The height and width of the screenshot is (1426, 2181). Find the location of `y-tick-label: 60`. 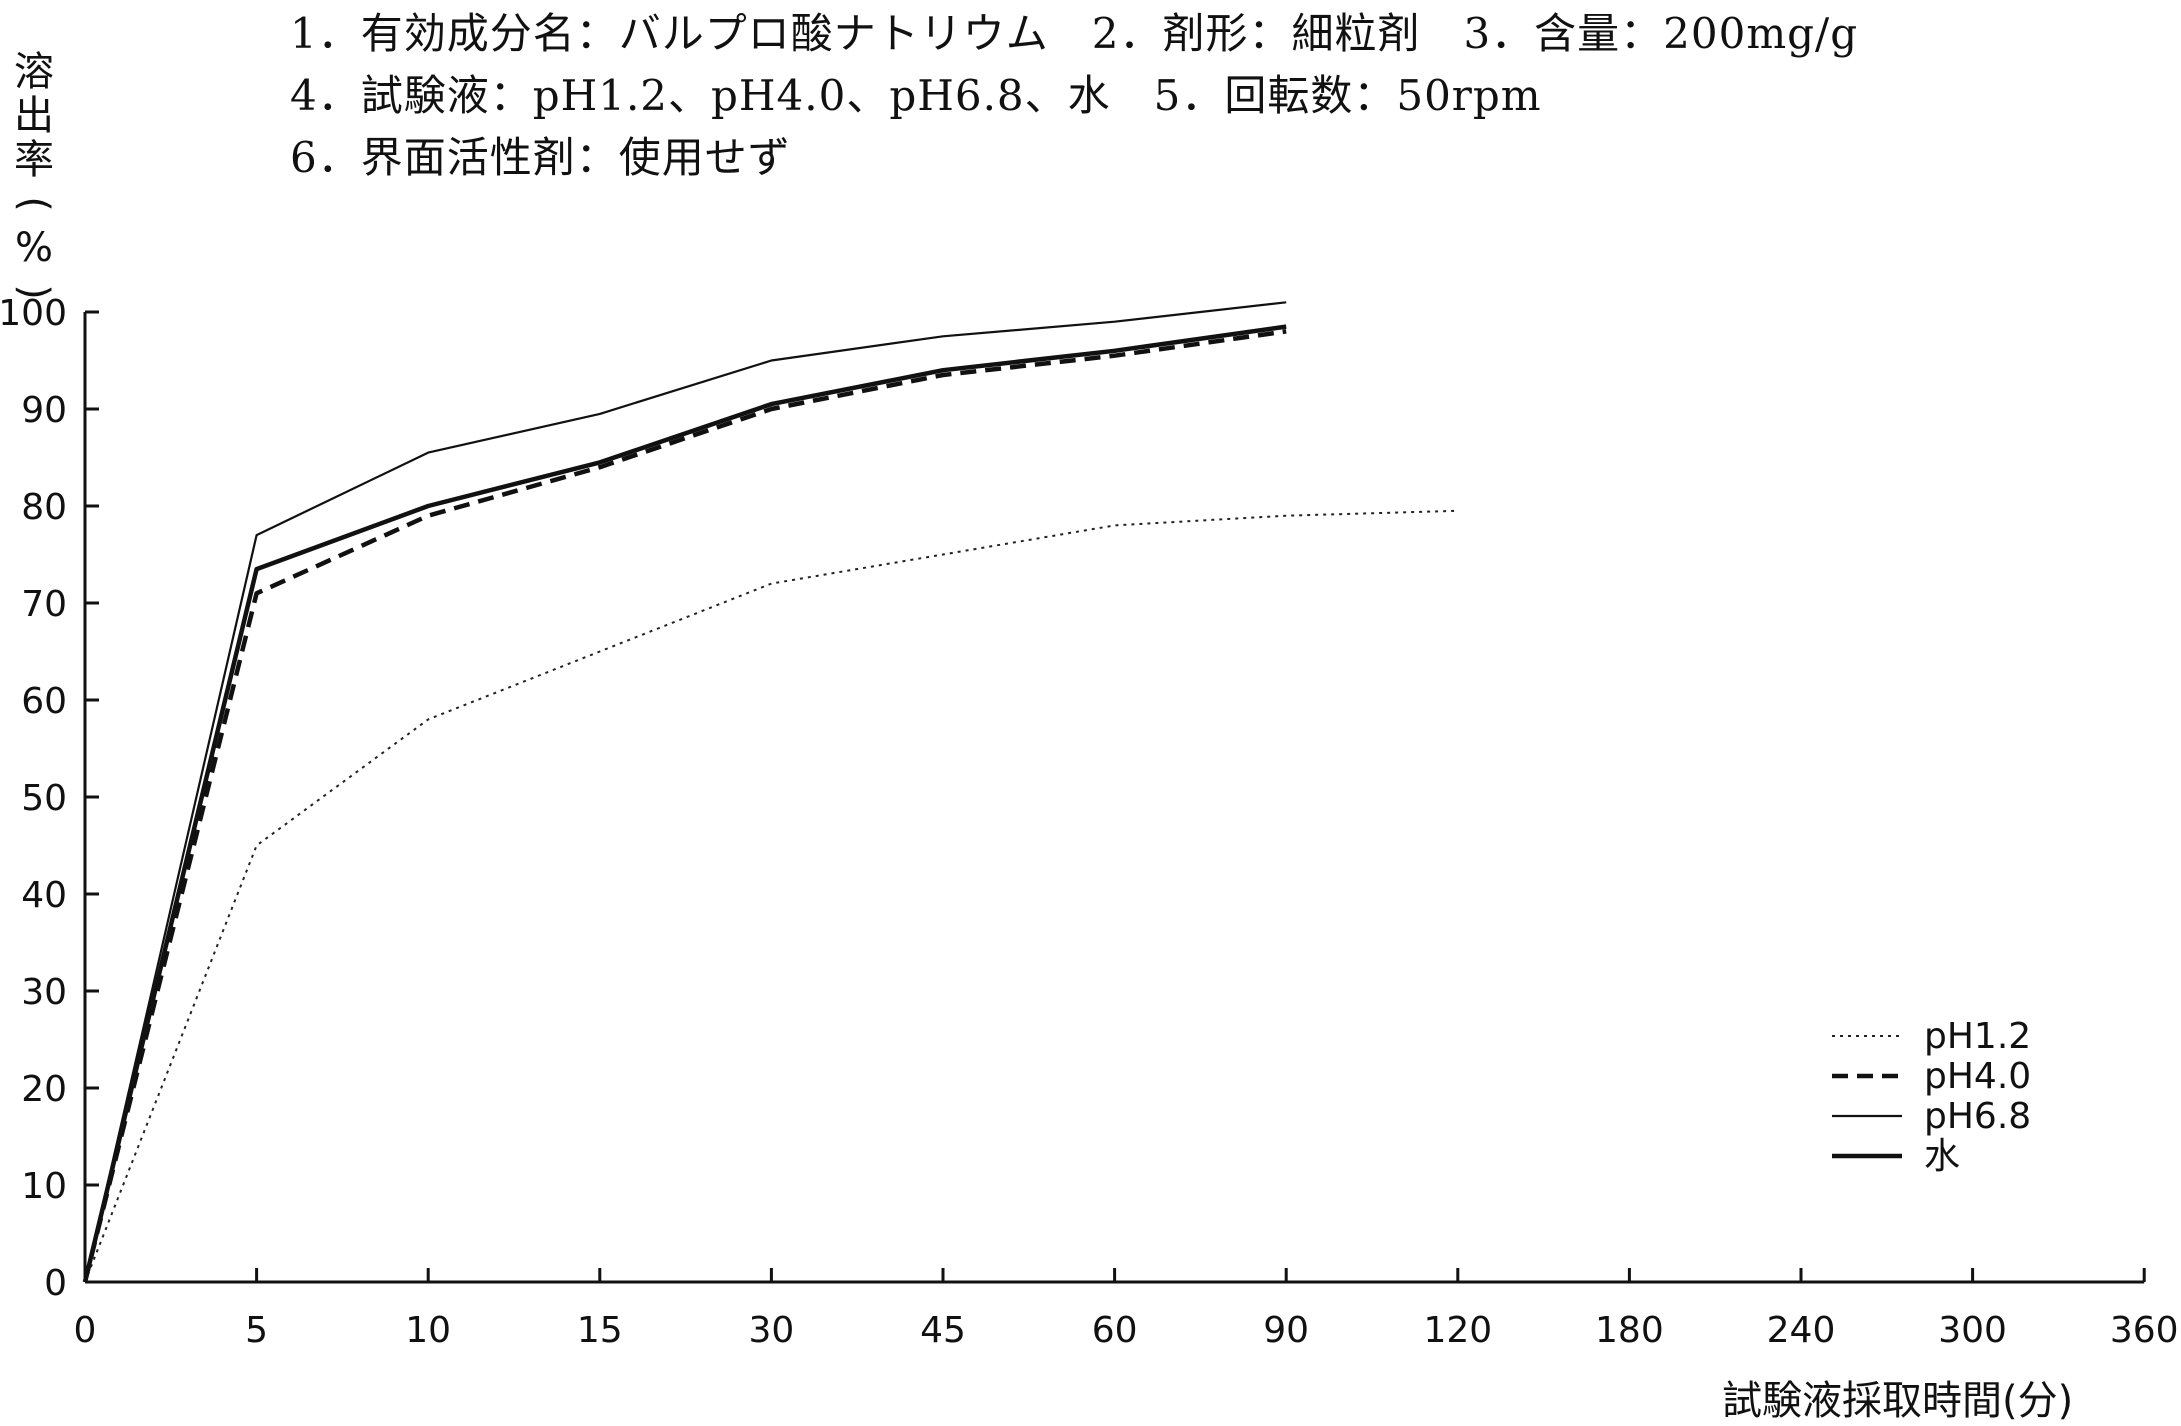

y-tick-label: 60 is located at coordinates (44, 701).